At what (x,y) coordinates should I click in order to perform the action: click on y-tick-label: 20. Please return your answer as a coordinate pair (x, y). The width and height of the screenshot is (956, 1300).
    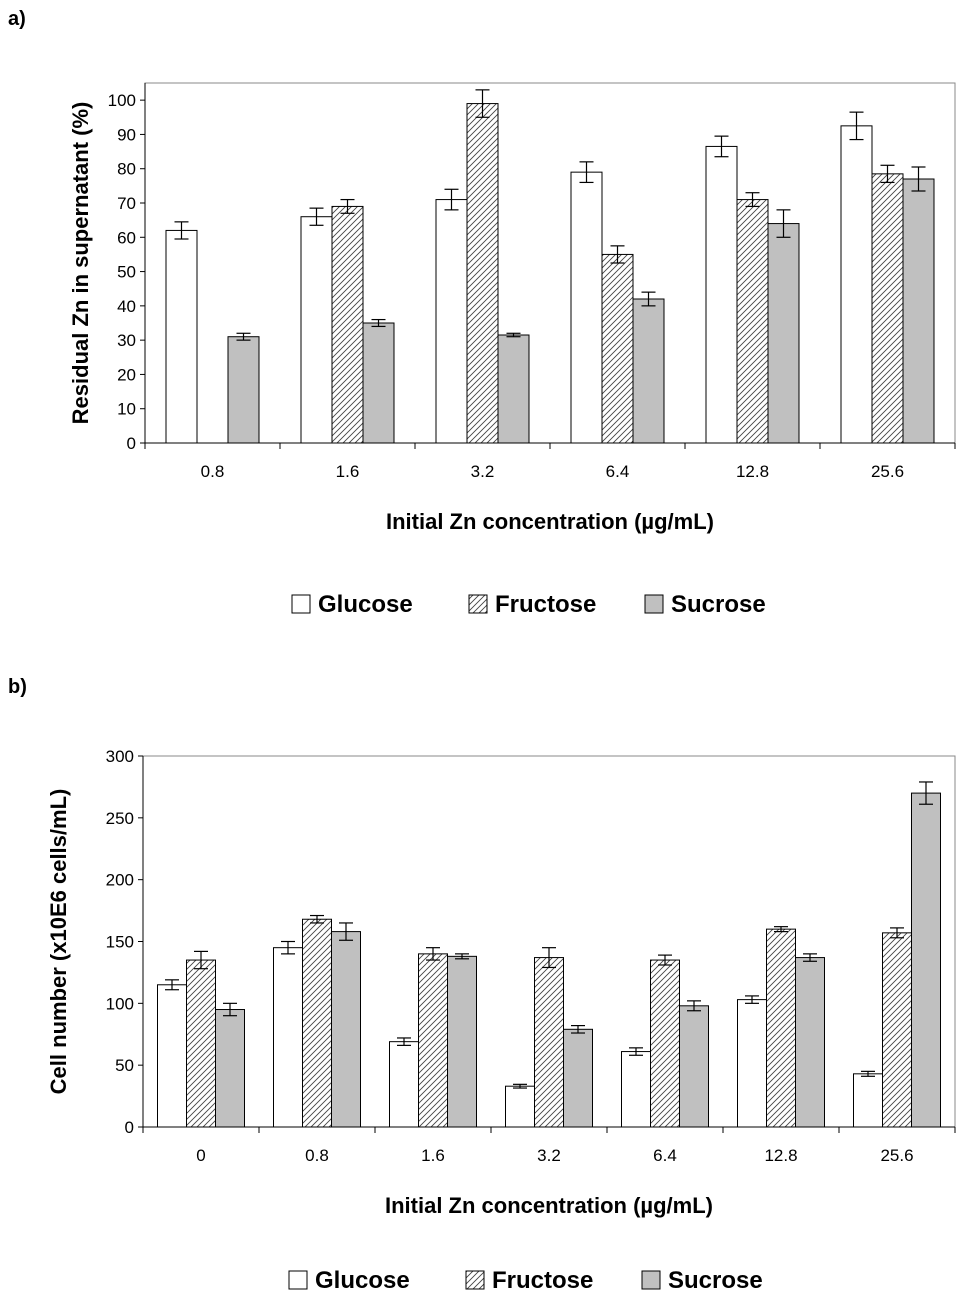
    Looking at the image, I should click on (126, 374).